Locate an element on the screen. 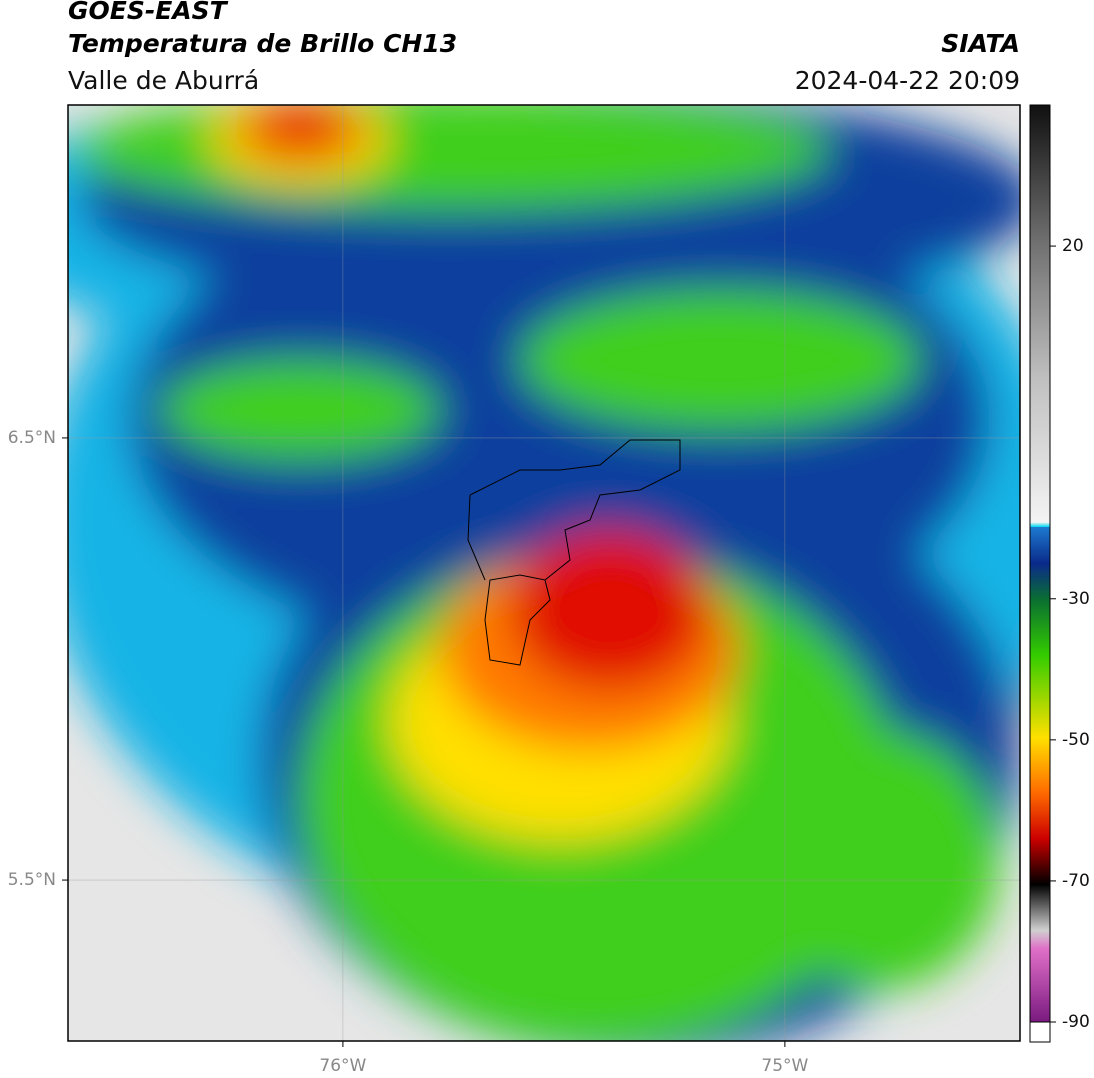 This screenshot has width=1094, height=1078. region: Valle de Aburrá is located at coordinates (163, 80).